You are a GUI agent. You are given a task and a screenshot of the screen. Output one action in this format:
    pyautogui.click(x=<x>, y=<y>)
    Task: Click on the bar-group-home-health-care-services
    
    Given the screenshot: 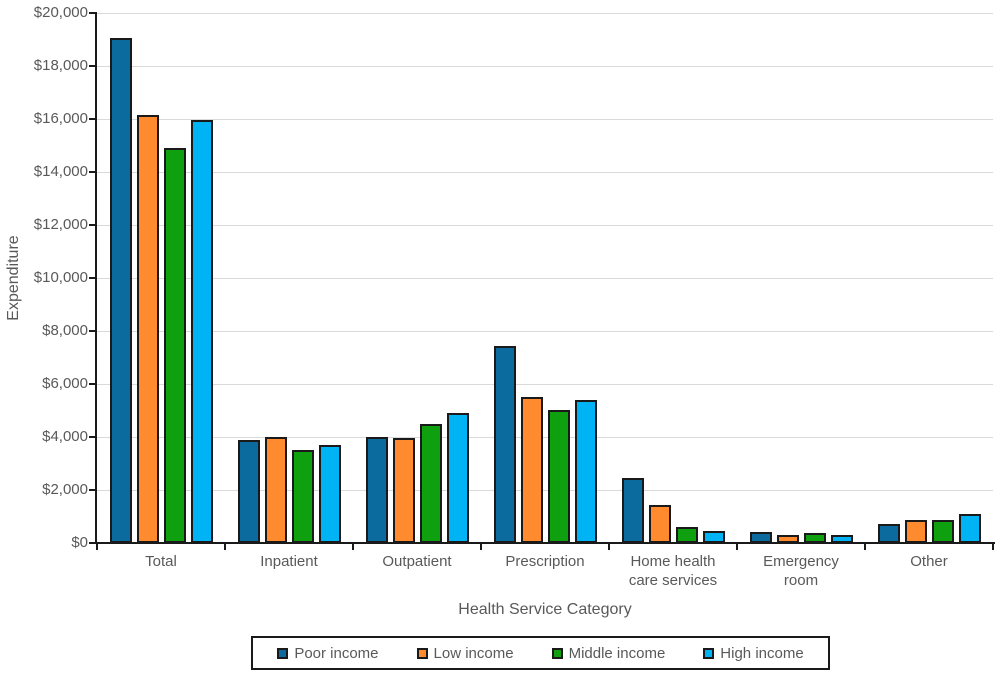 What is the action you would take?
    pyautogui.click(x=673, y=278)
    